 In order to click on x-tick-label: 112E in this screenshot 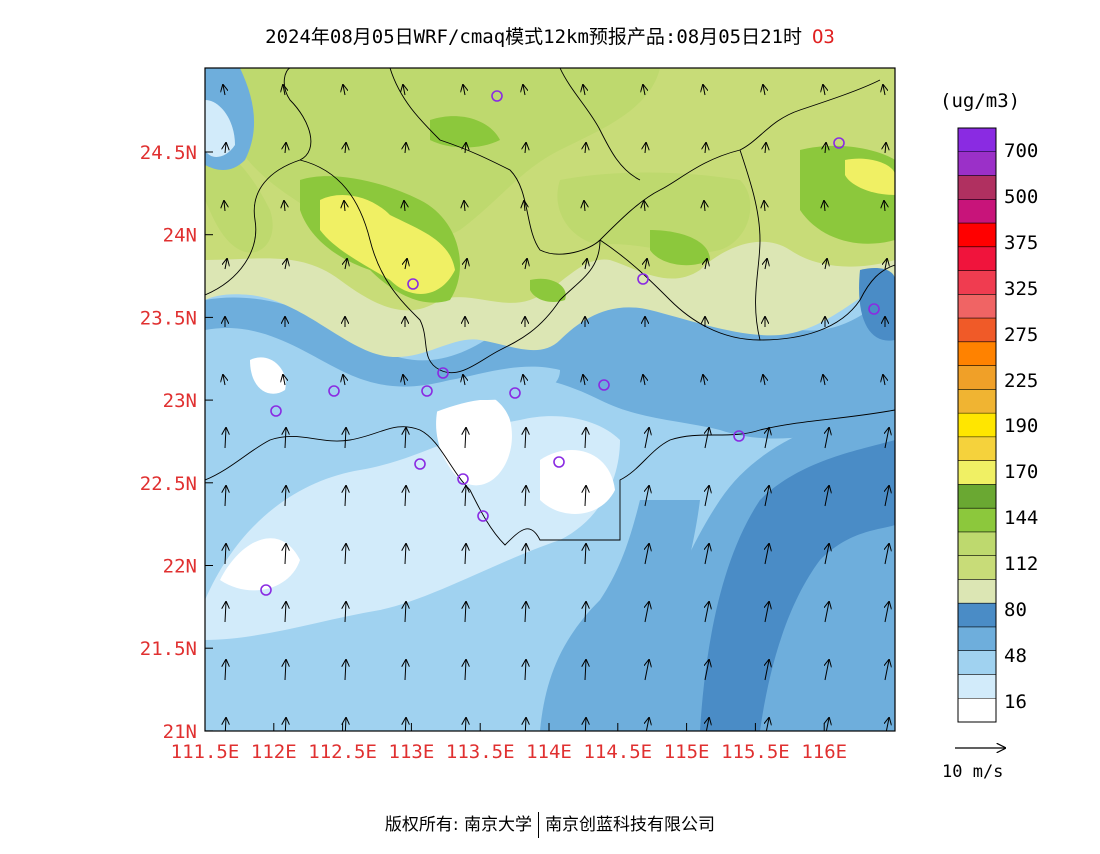, I will do `click(274, 752)`.